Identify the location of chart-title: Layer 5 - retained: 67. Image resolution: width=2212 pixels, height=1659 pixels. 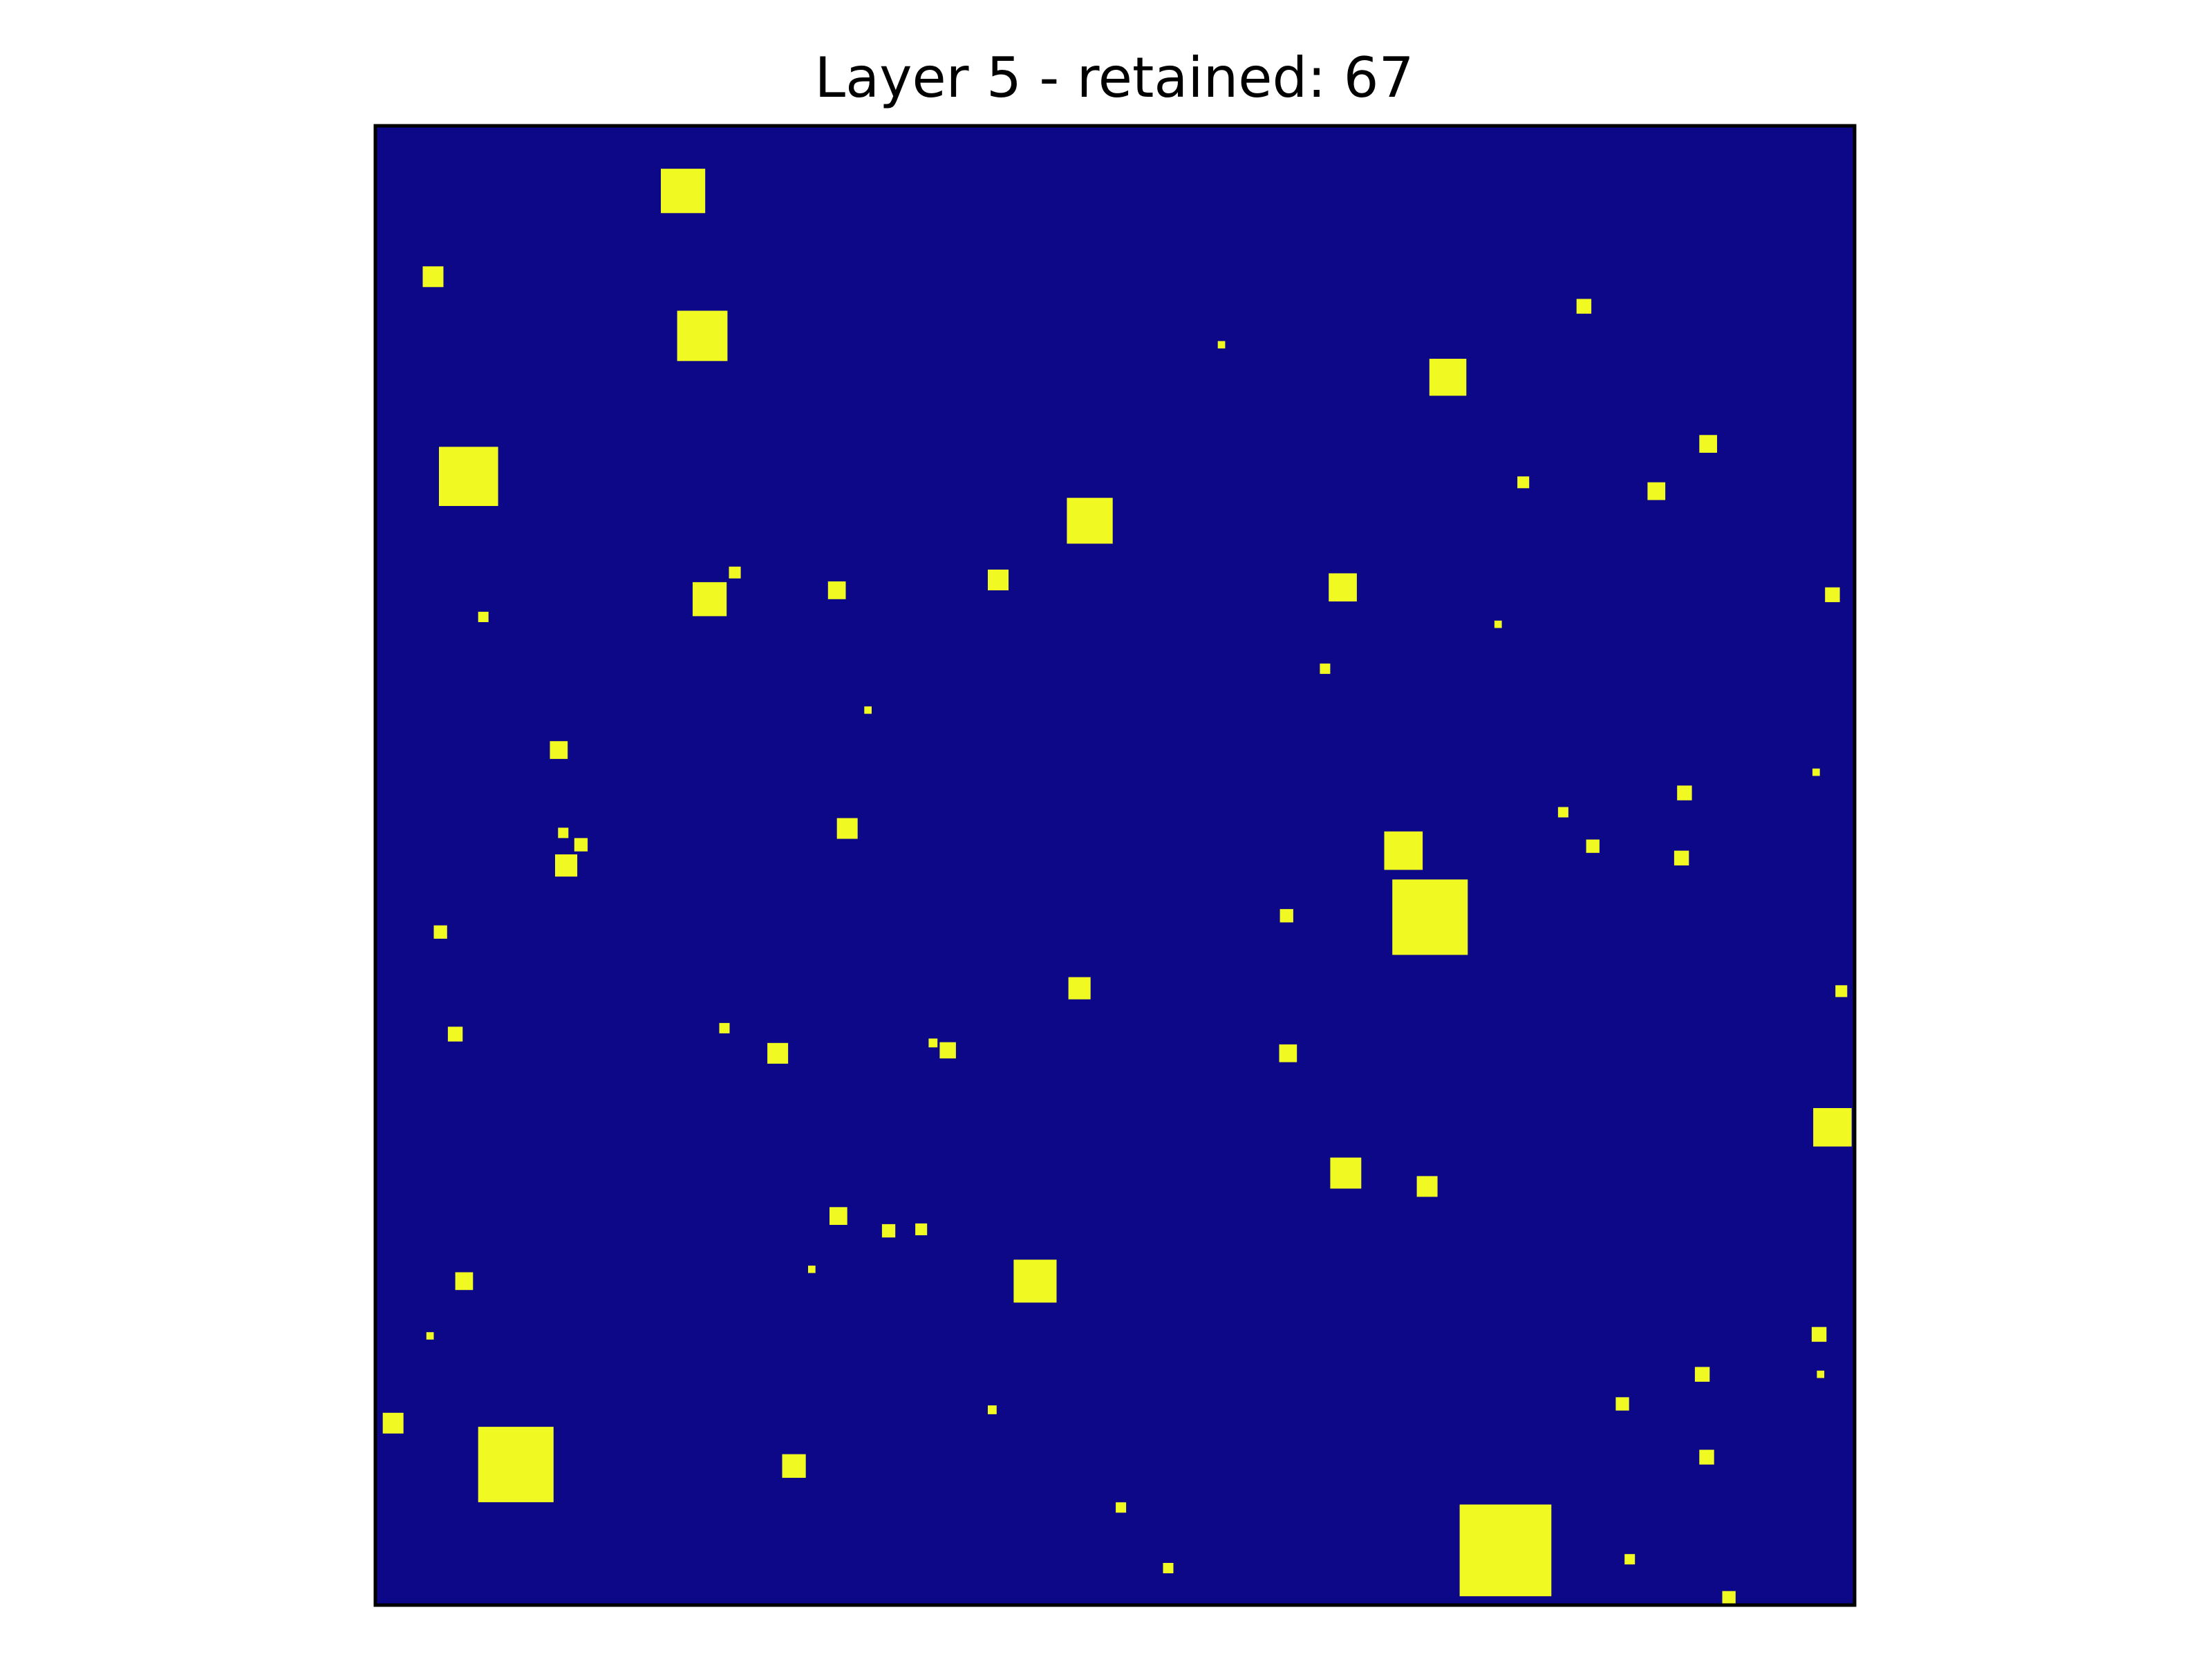
(1114, 78).